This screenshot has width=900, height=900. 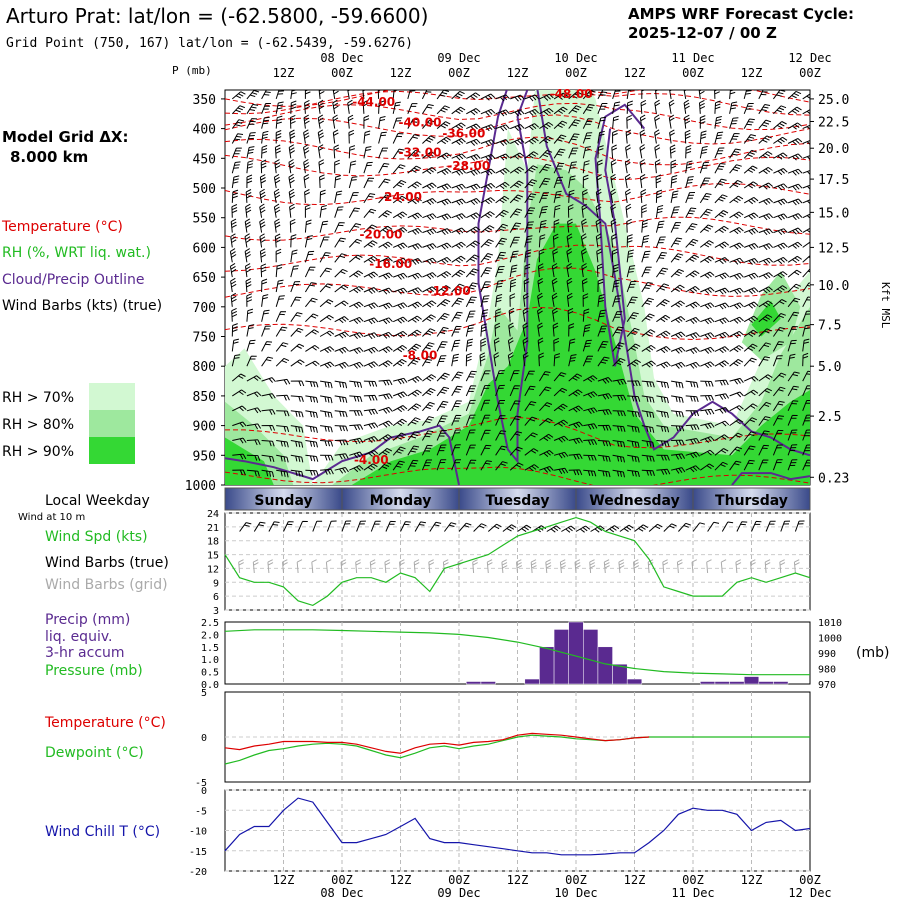 What do you see at coordinates (833, 478) in the screenshot?
I see `kft-tick-label: 0.23` at bounding box center [833, 478].